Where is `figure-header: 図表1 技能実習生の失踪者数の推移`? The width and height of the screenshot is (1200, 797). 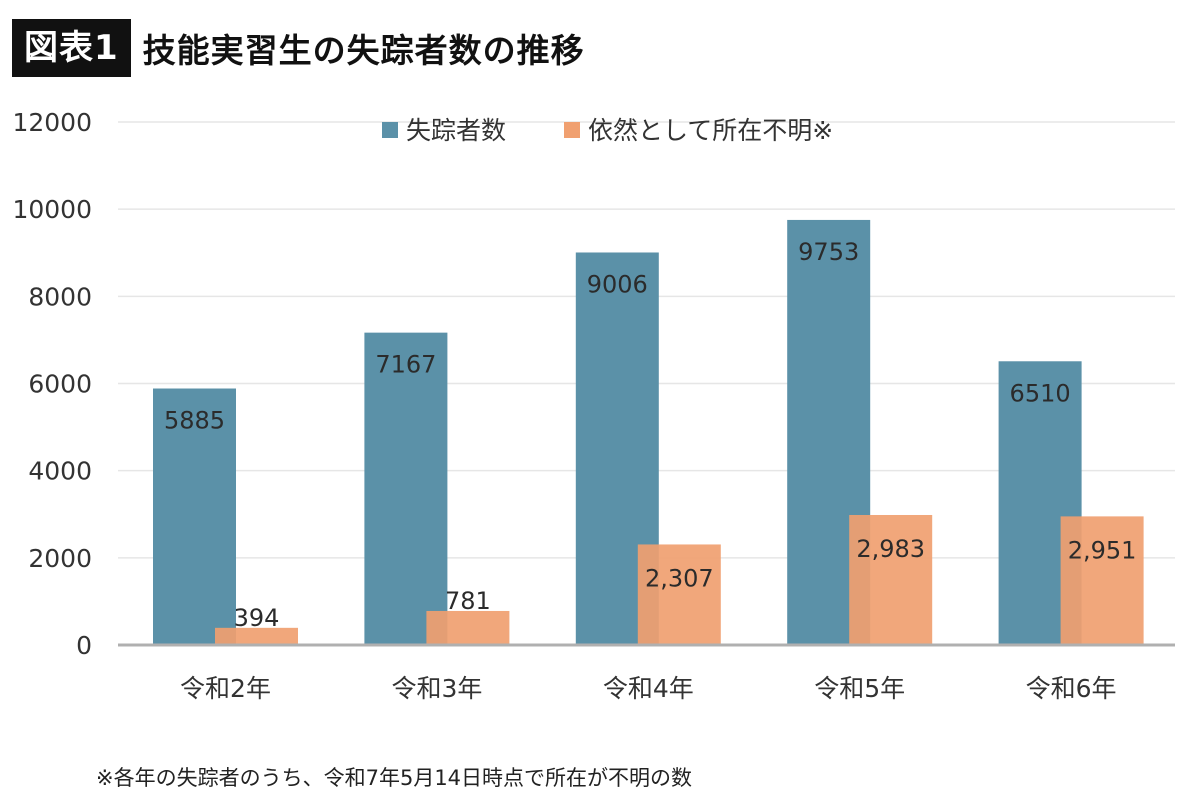
figure-header: 図表1 技能実習生の失踪者数の推移 is located at coordinates (298, 48).